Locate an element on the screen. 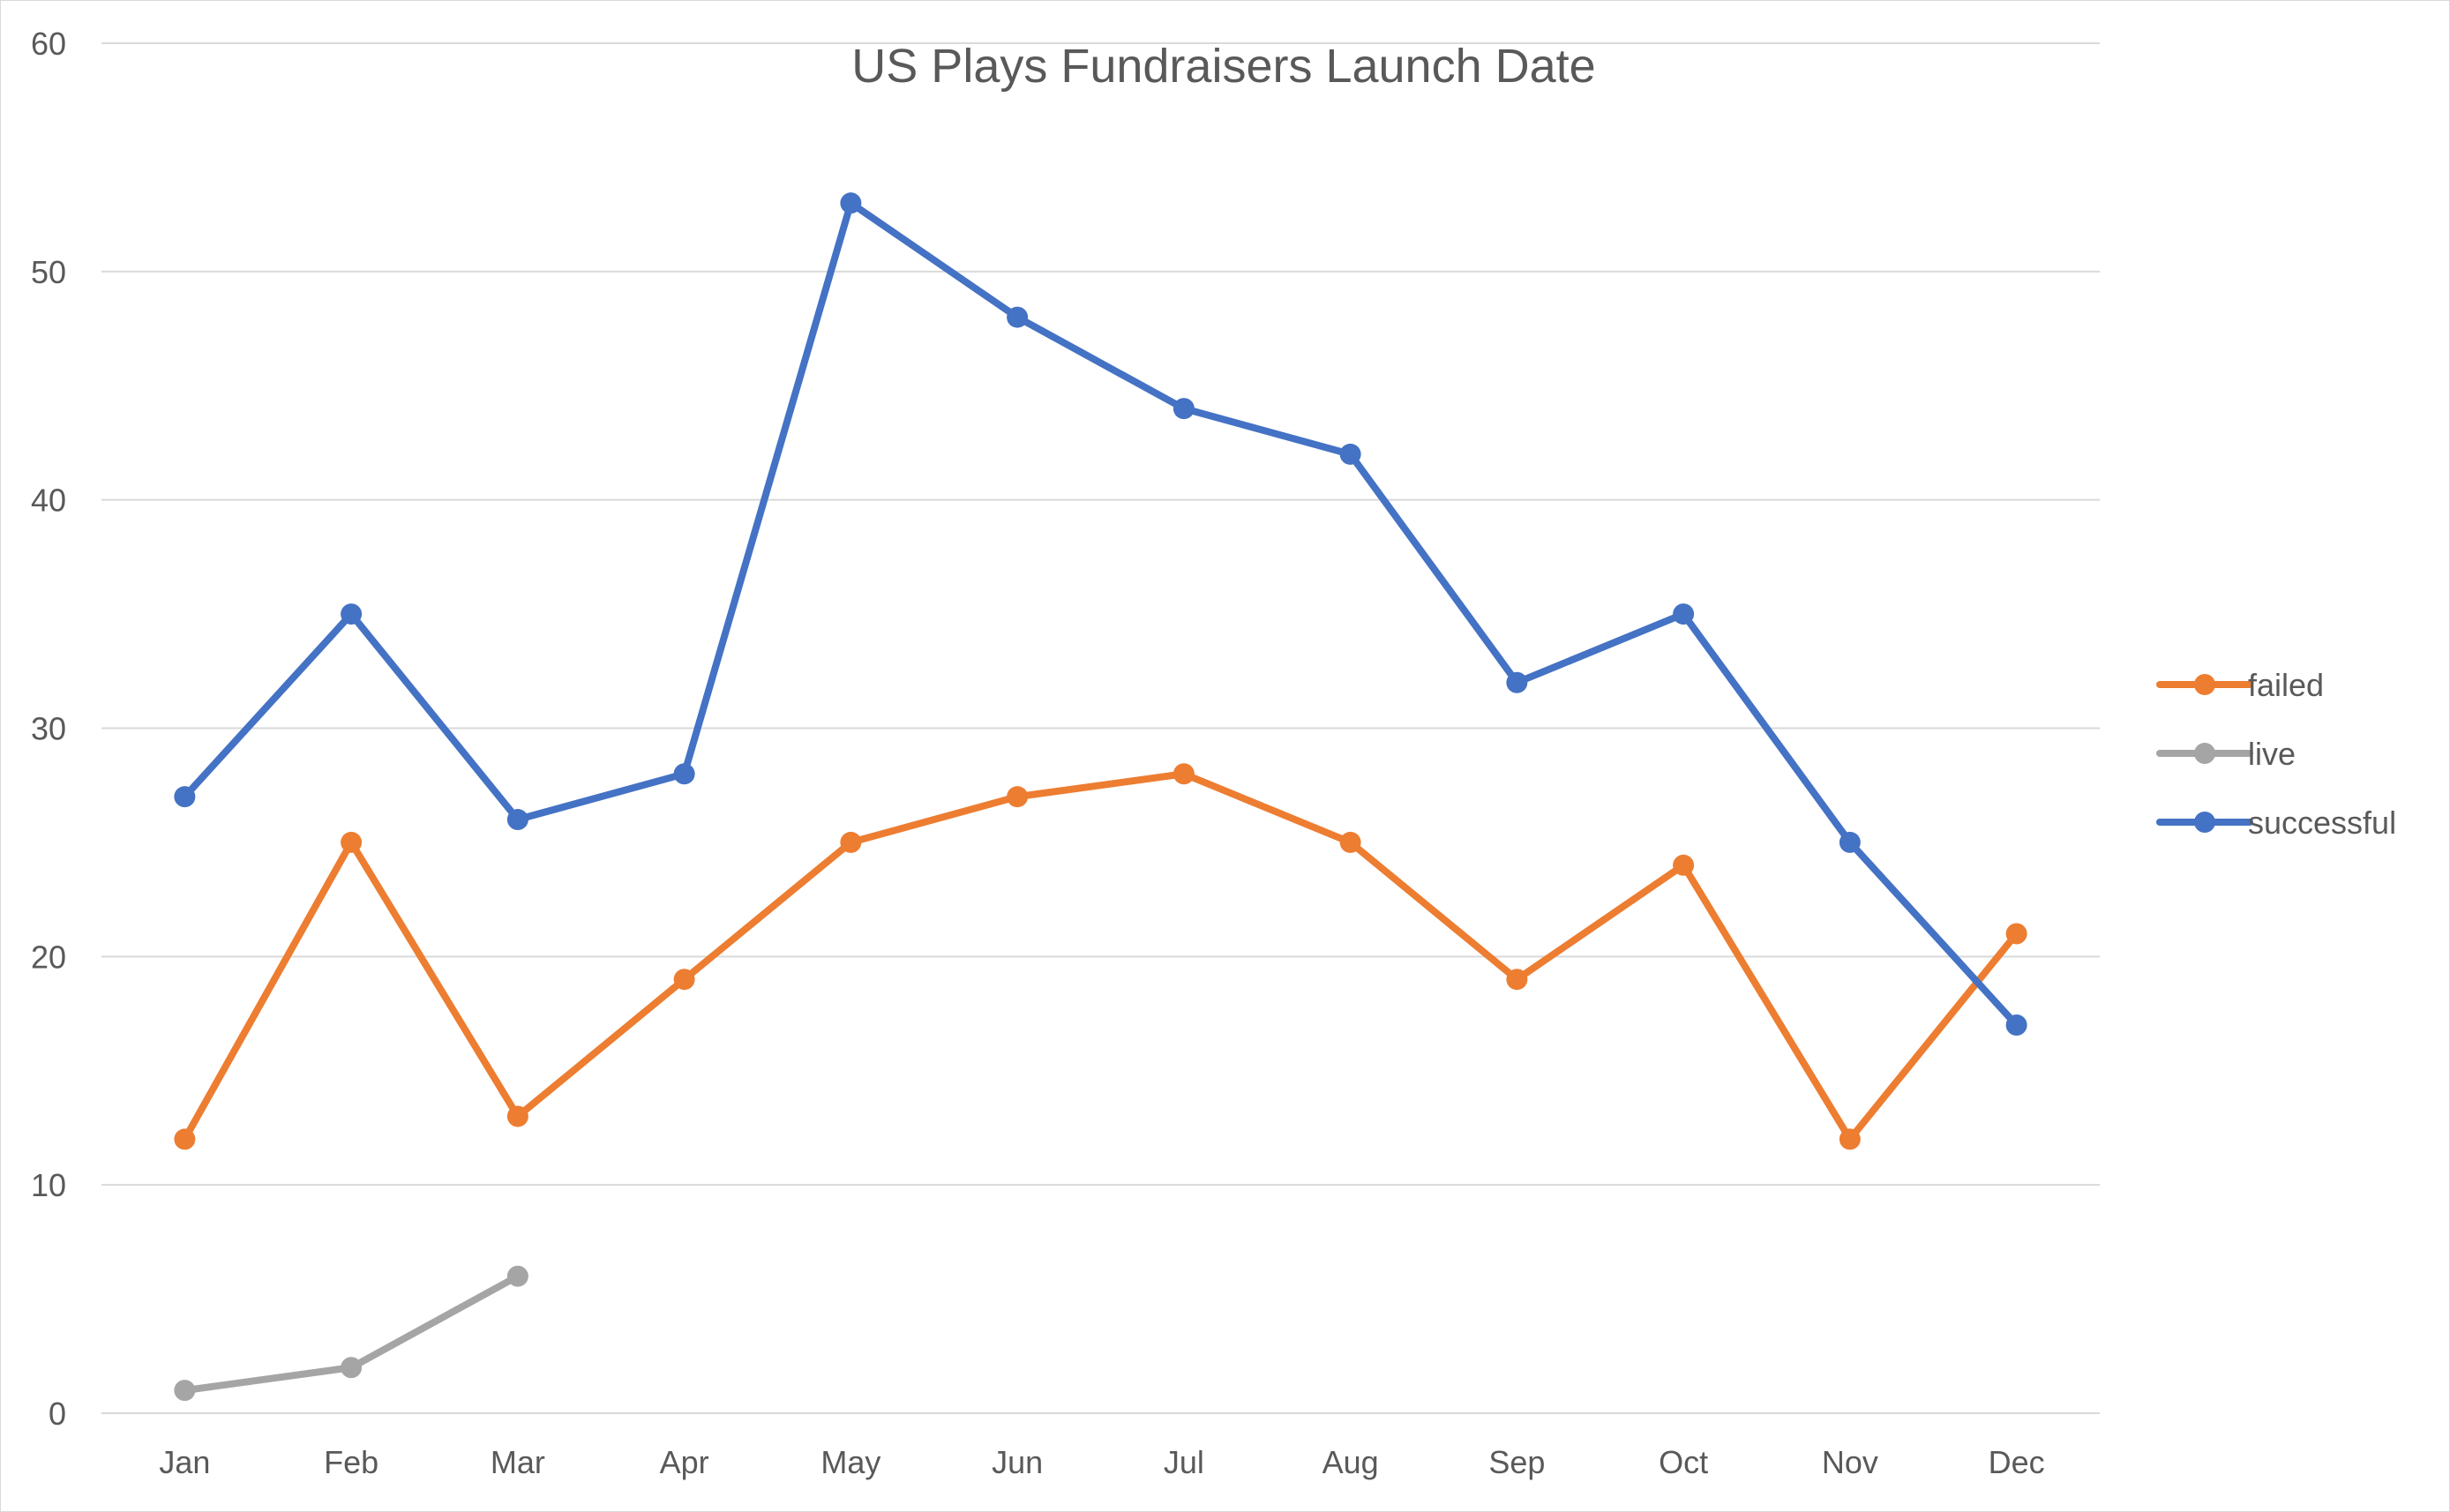 The width and height of the screenshot is (2450, 1512). x-tick-label: Feb is located at coordinates (351, 1462).